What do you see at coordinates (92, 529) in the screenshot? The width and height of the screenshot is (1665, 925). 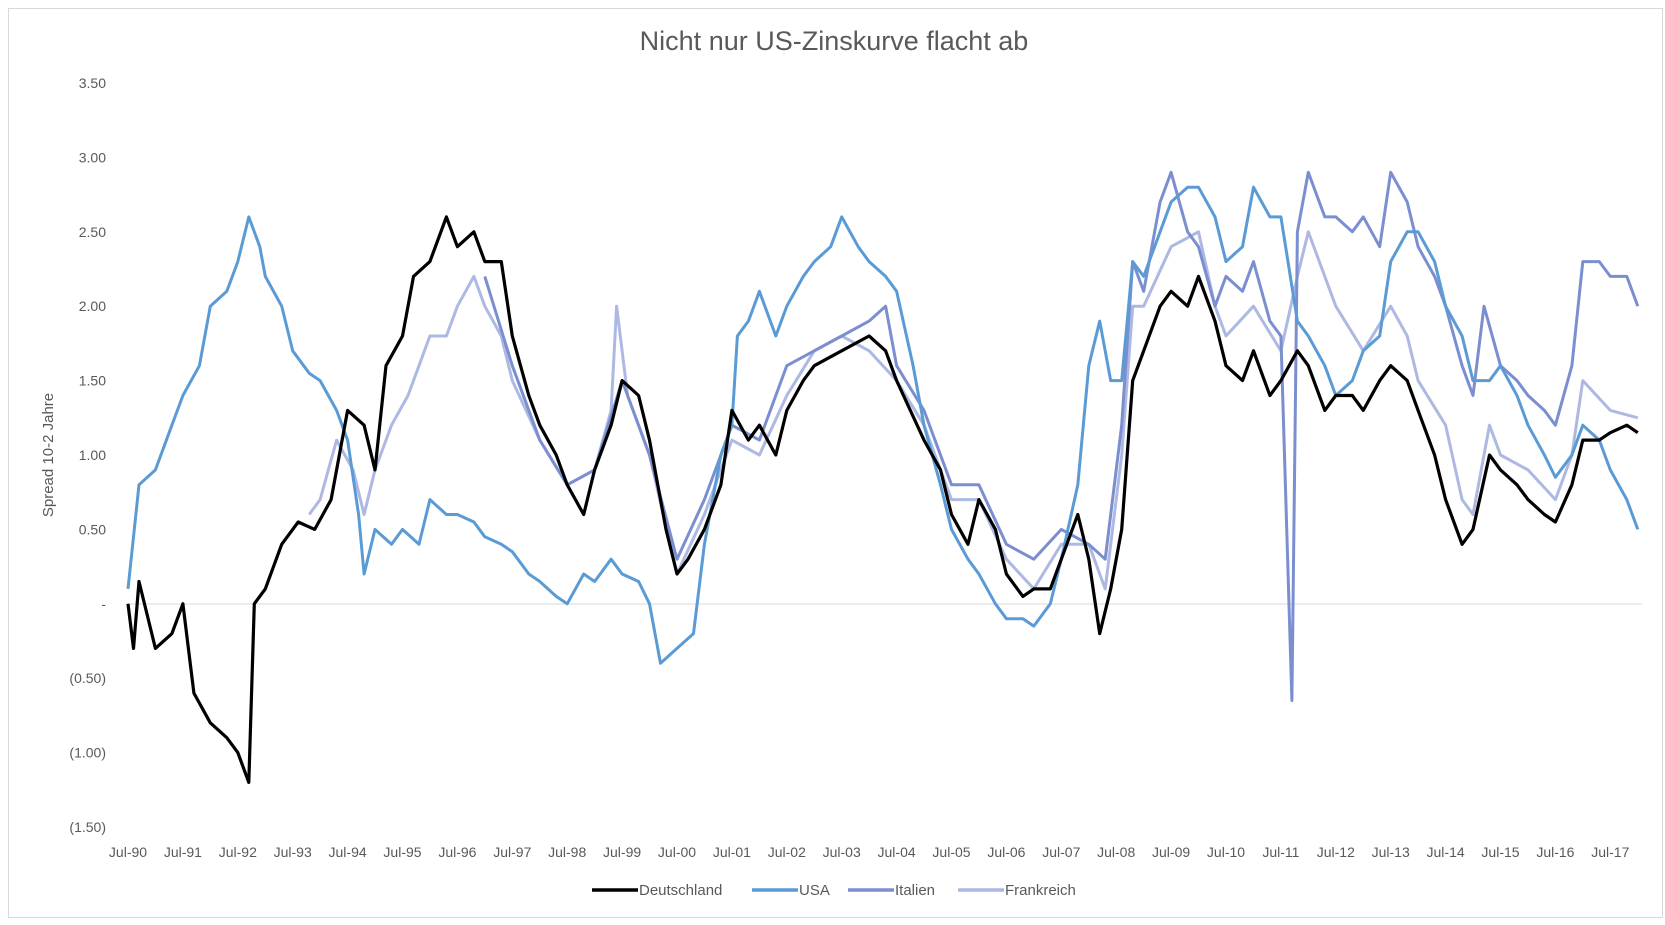 I see `y-tick-label: 0.50` at bounding box center [92, 529].